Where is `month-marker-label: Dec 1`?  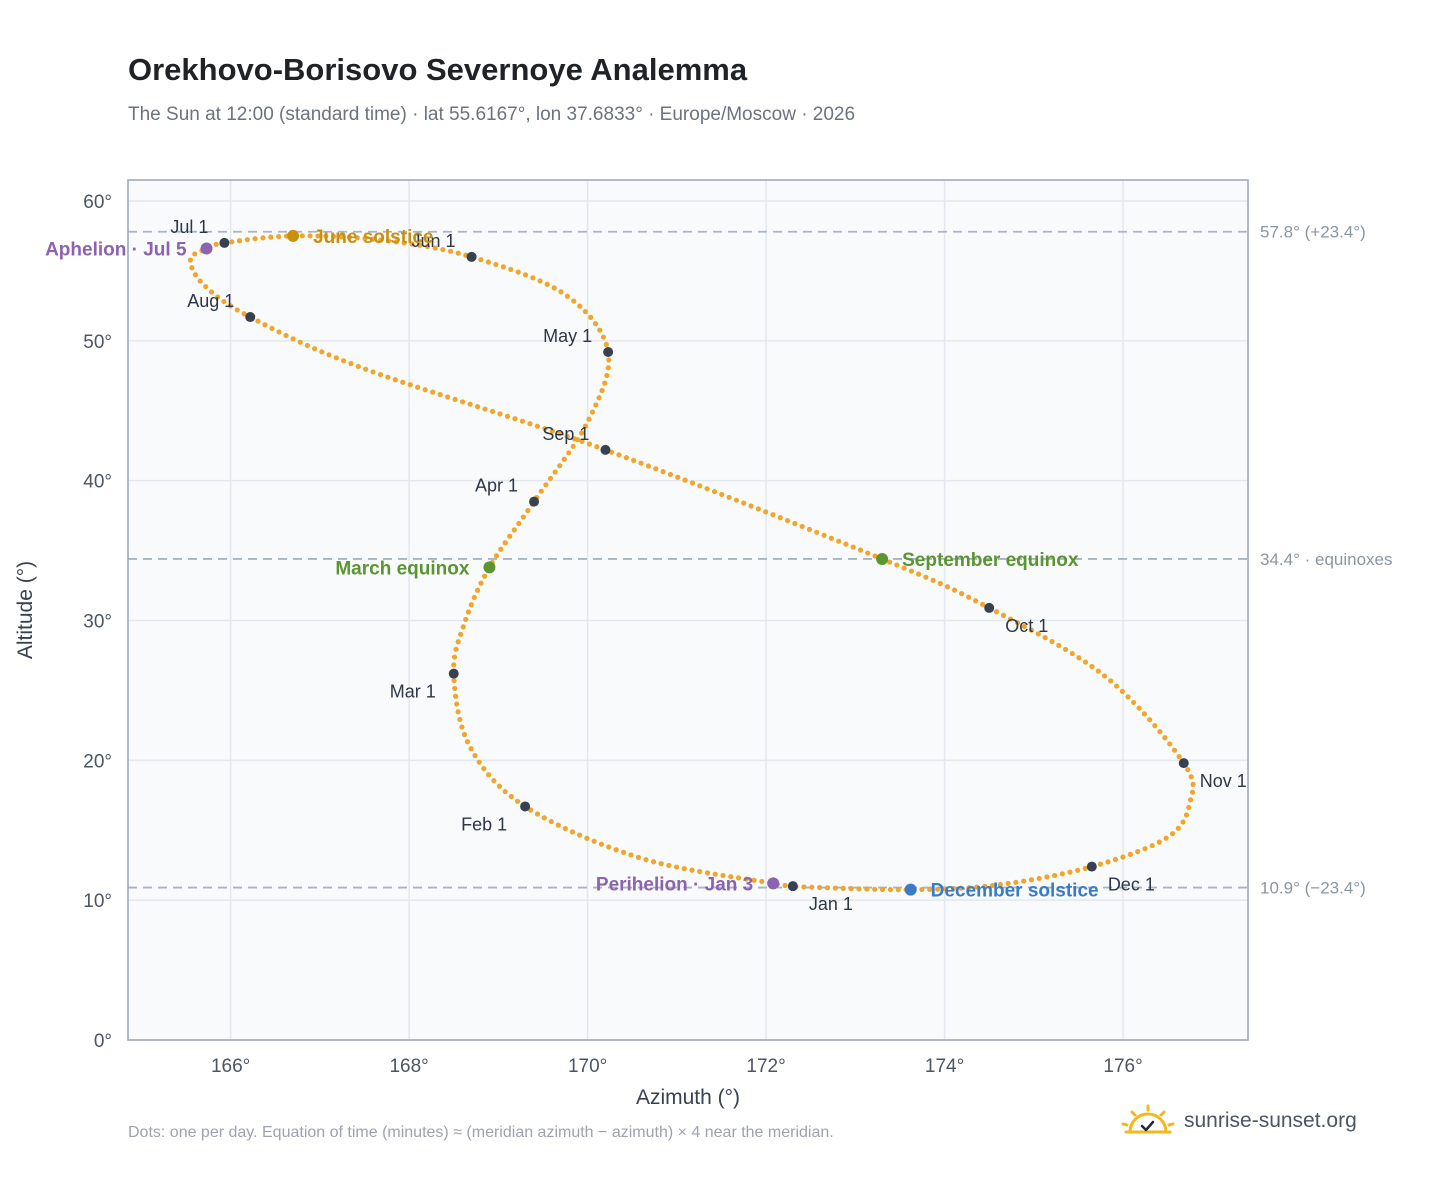 month-marker-label: Dec 1 is located at coordinates (1131, 885).